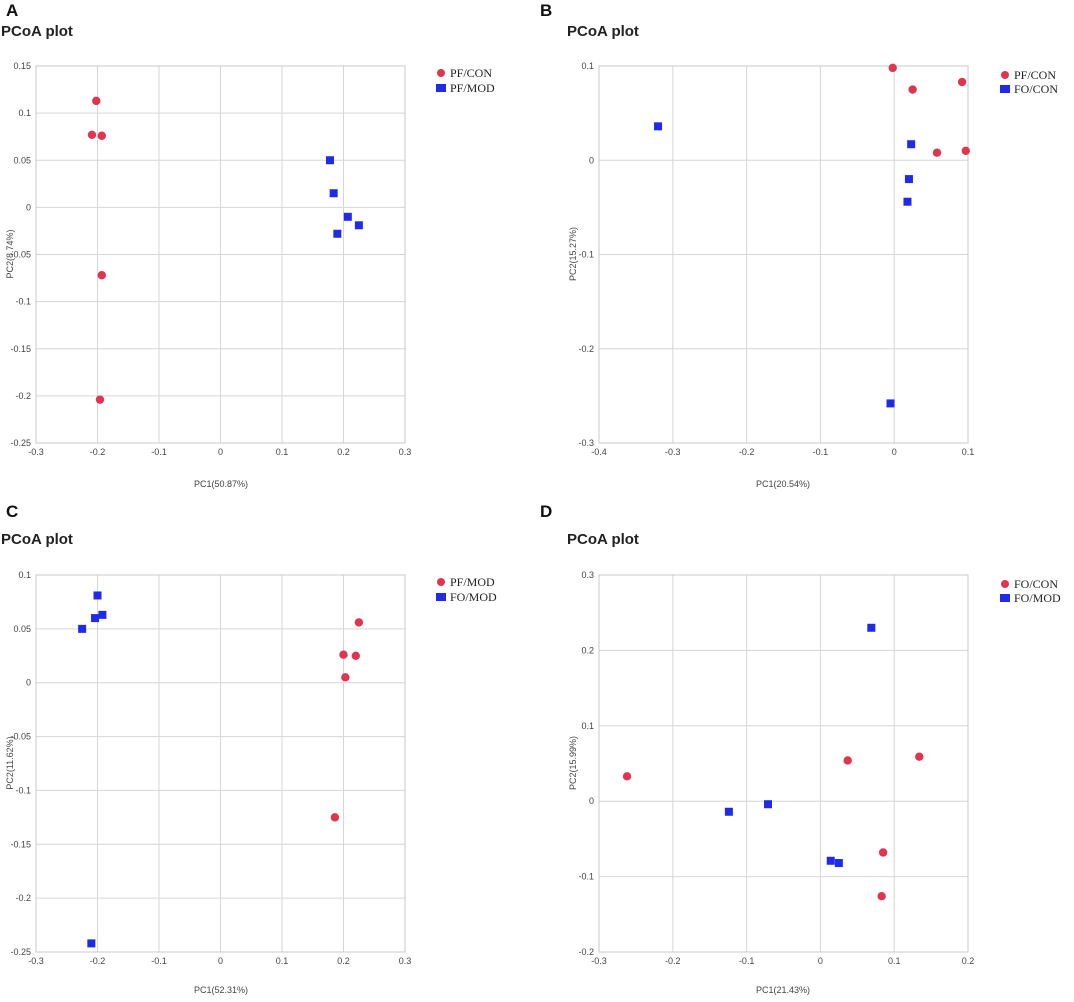 The image size is (1074, 1002). I want to click on panel-d-x-tick-label: 0, so click(820, 961).